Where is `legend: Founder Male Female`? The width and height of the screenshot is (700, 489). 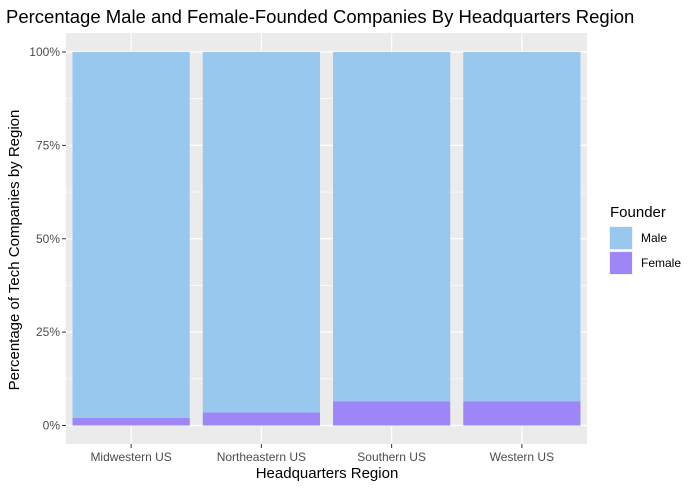 legend: Founder Male Female is located at coordinates (645, 239).